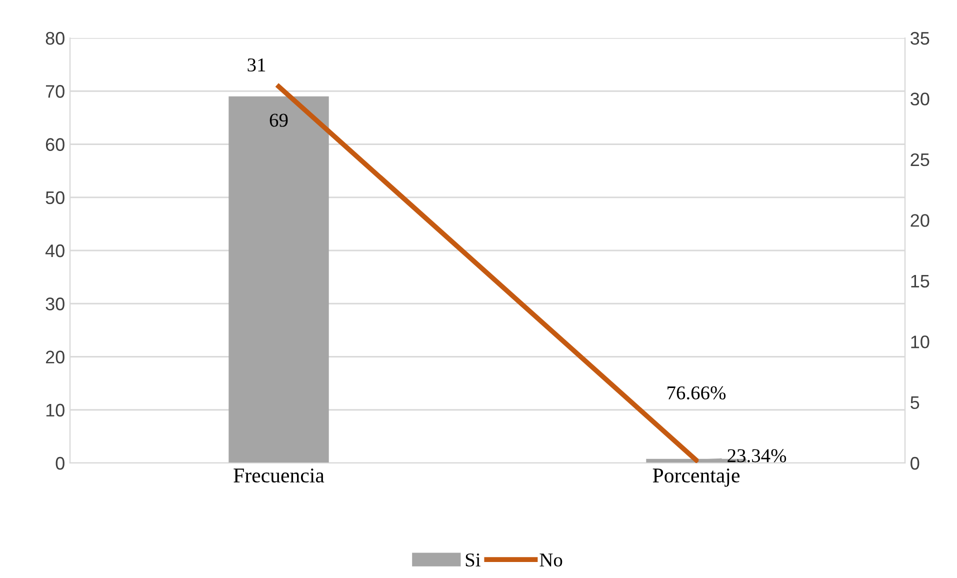 This screenshot has width=957, height=578. Describe the element at coordinates (55, 91) in the screenshot. I see `y-tick-label: 70` at that location.